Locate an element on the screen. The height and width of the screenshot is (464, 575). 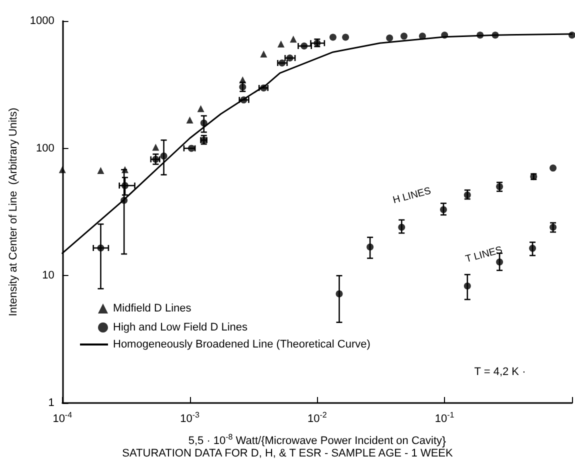
annotation: H LINES is located at coordinates (412, 196).